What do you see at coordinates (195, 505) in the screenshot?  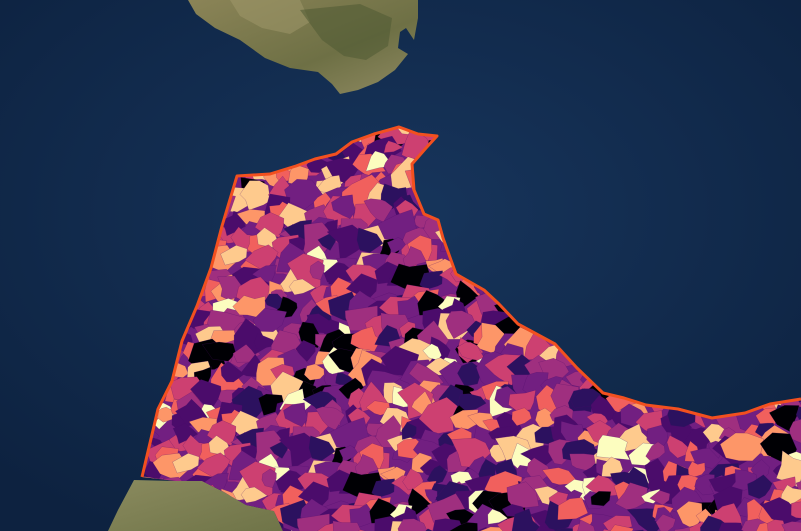 I see `morocco-south-landmass` at bounding box center [195, 505].